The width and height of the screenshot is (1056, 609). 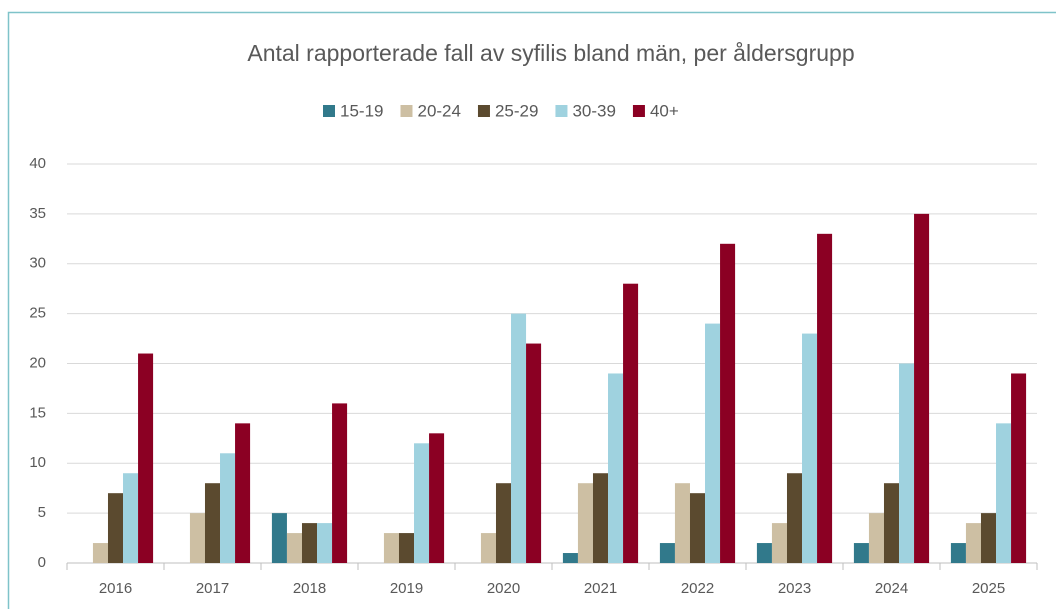 What do you see at coordinates (406, 588) in the screenshot?
I see `x-tick-label: 2019` at bounding box center [406, 588].